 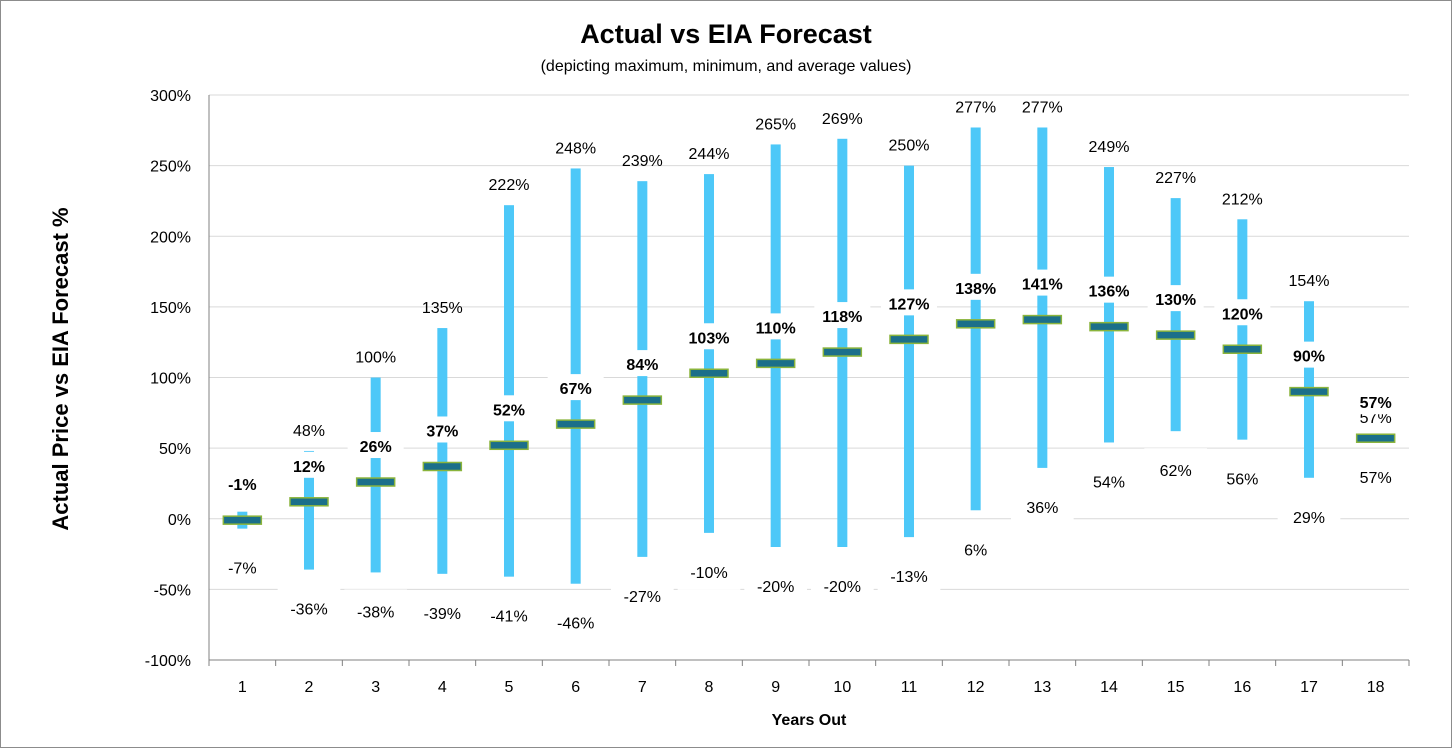 What do you see at coordinates (975, 289) in the screenshot?
I see `avg-data-label: 138%` at bounding box center [975, 289].